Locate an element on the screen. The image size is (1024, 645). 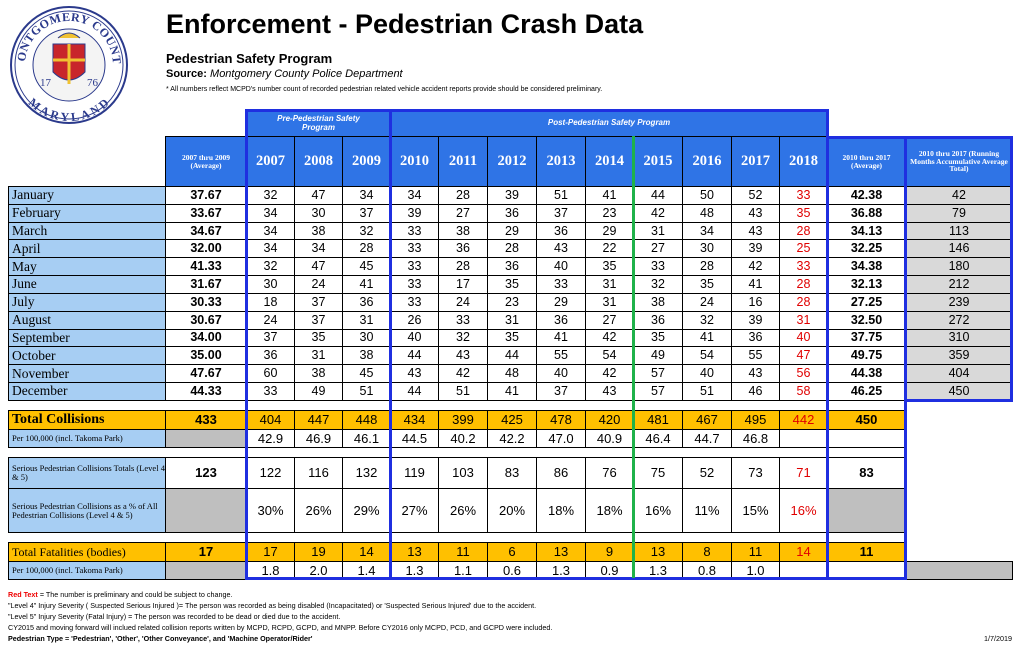
cell: 122 is located at coordinates (270, 473).